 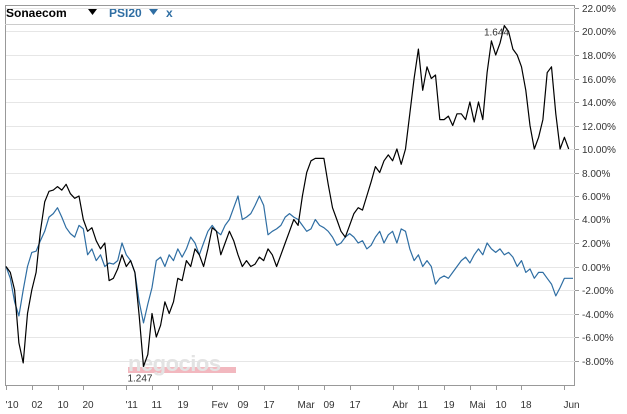 I want to click on y-tick-label: 8.00%, so click(x=596, y=174).